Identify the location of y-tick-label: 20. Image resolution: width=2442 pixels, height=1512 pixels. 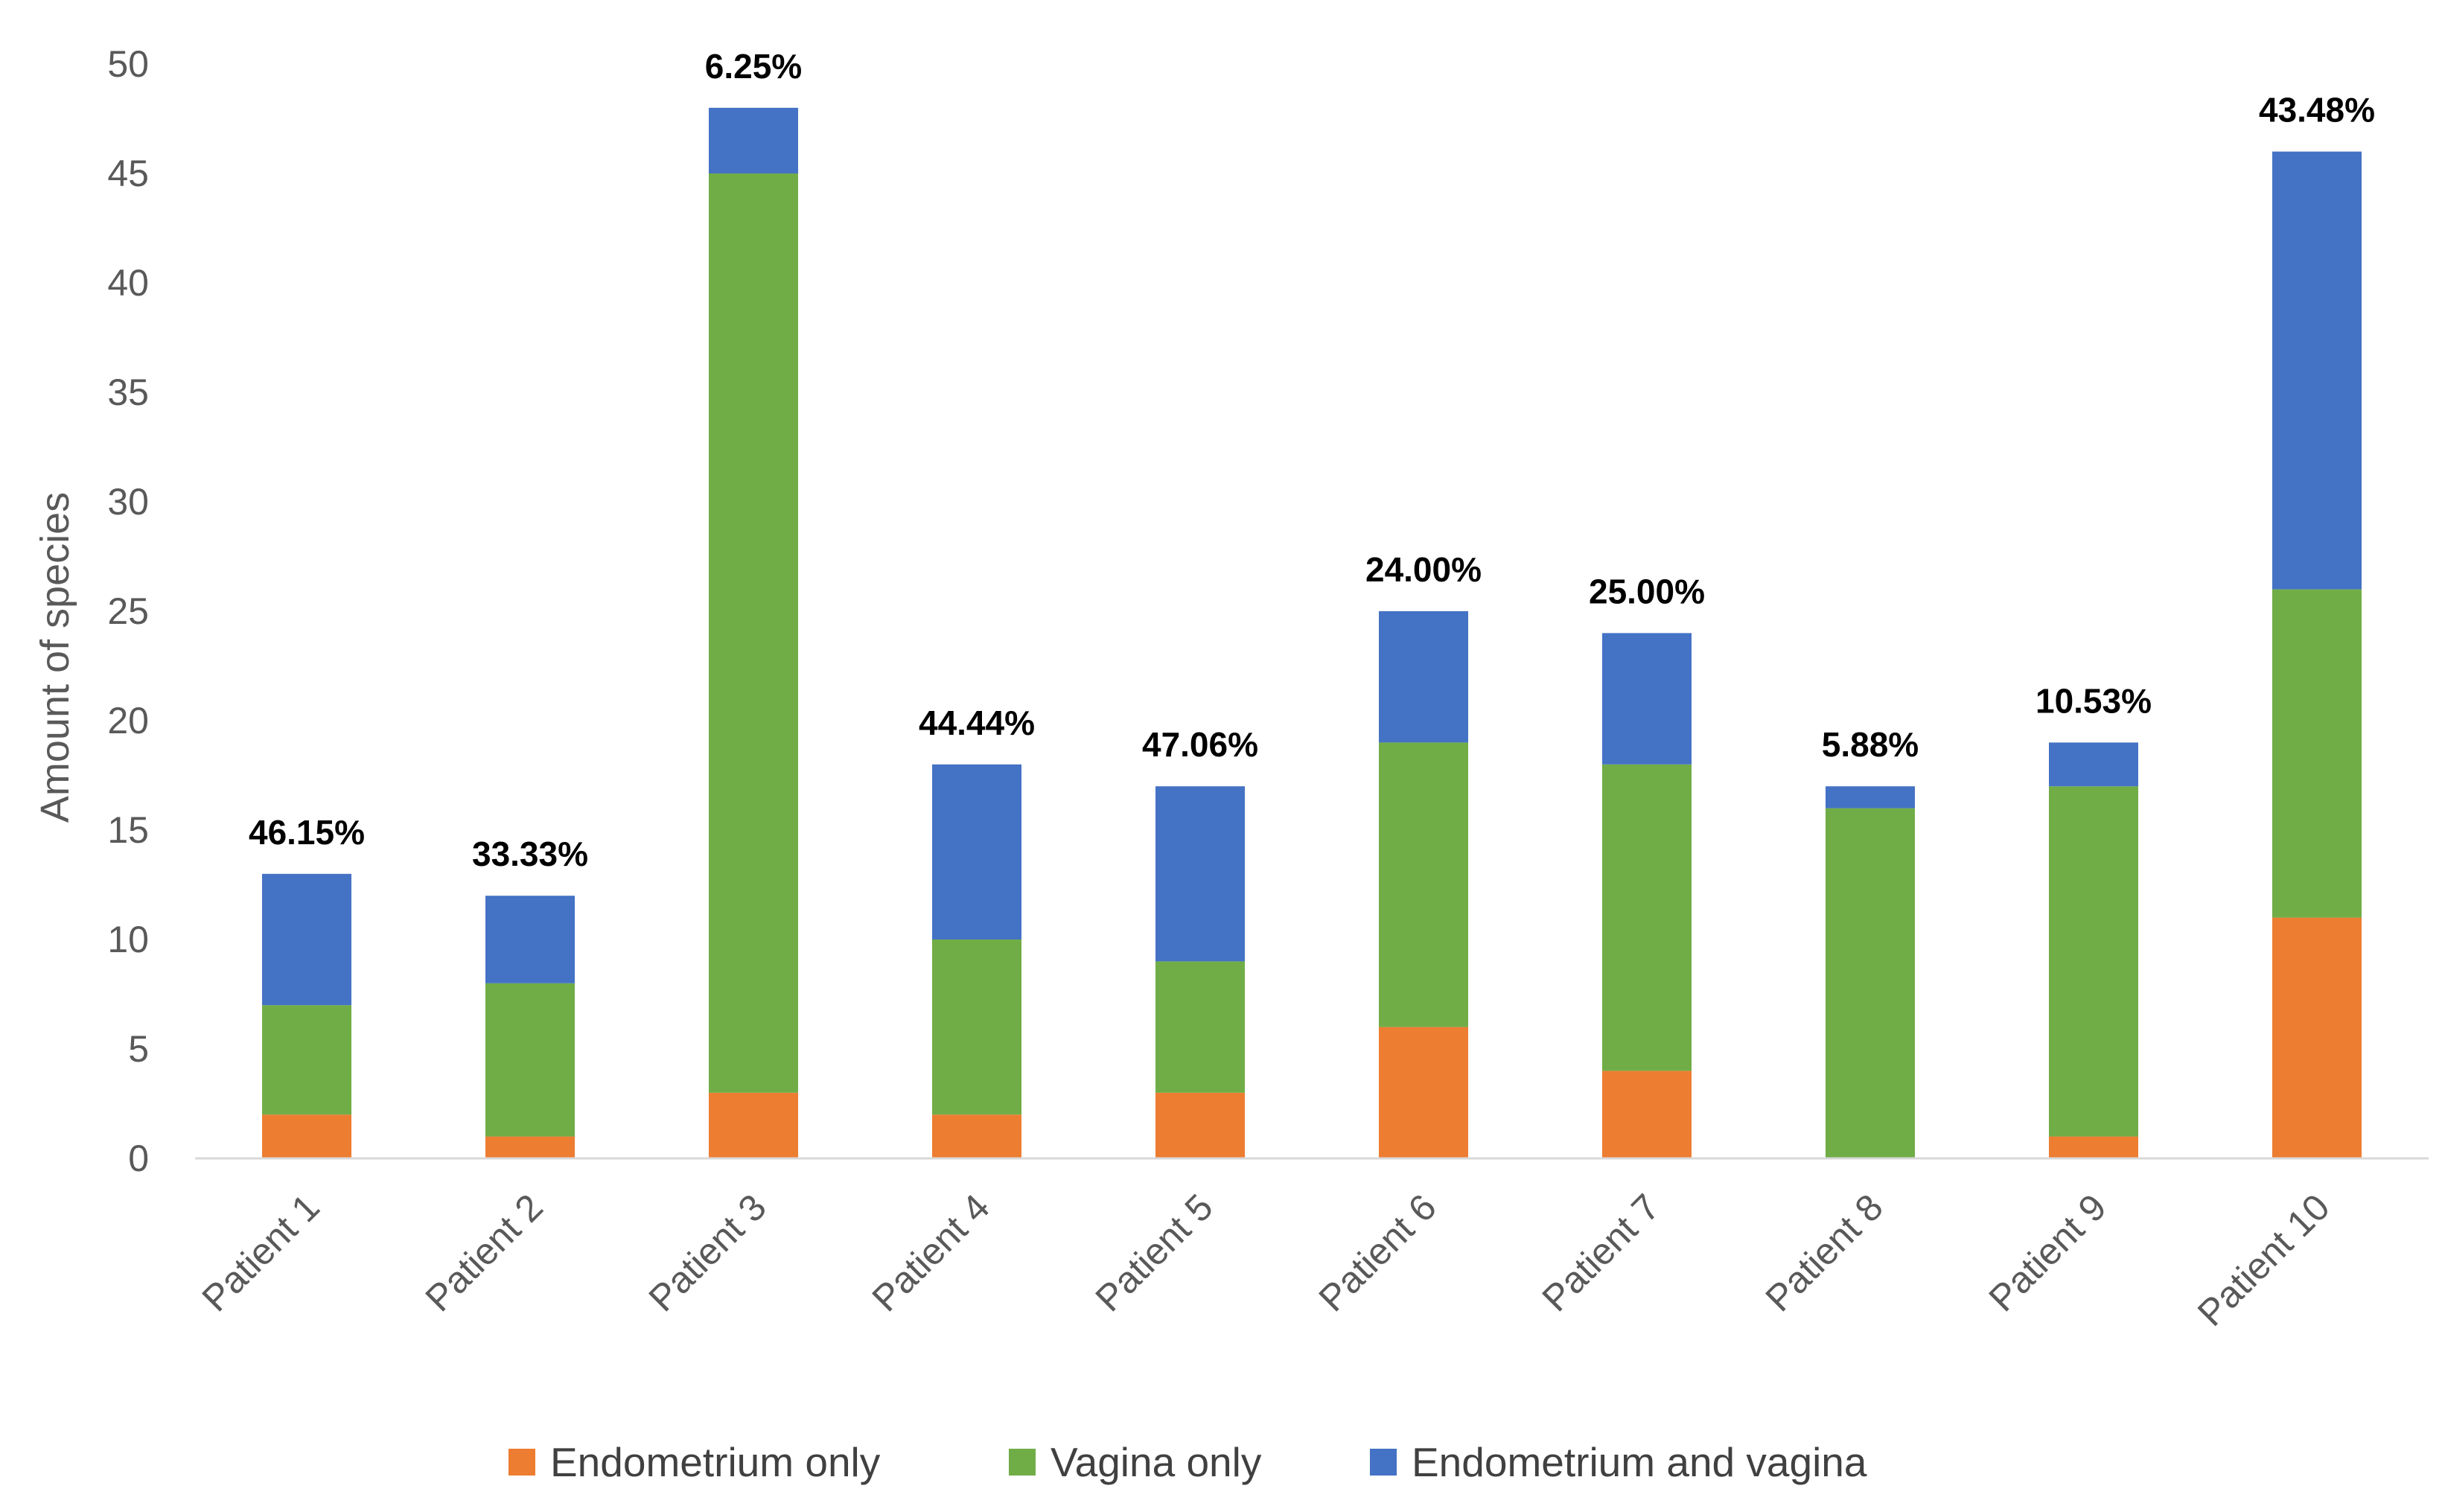
(128, 720).